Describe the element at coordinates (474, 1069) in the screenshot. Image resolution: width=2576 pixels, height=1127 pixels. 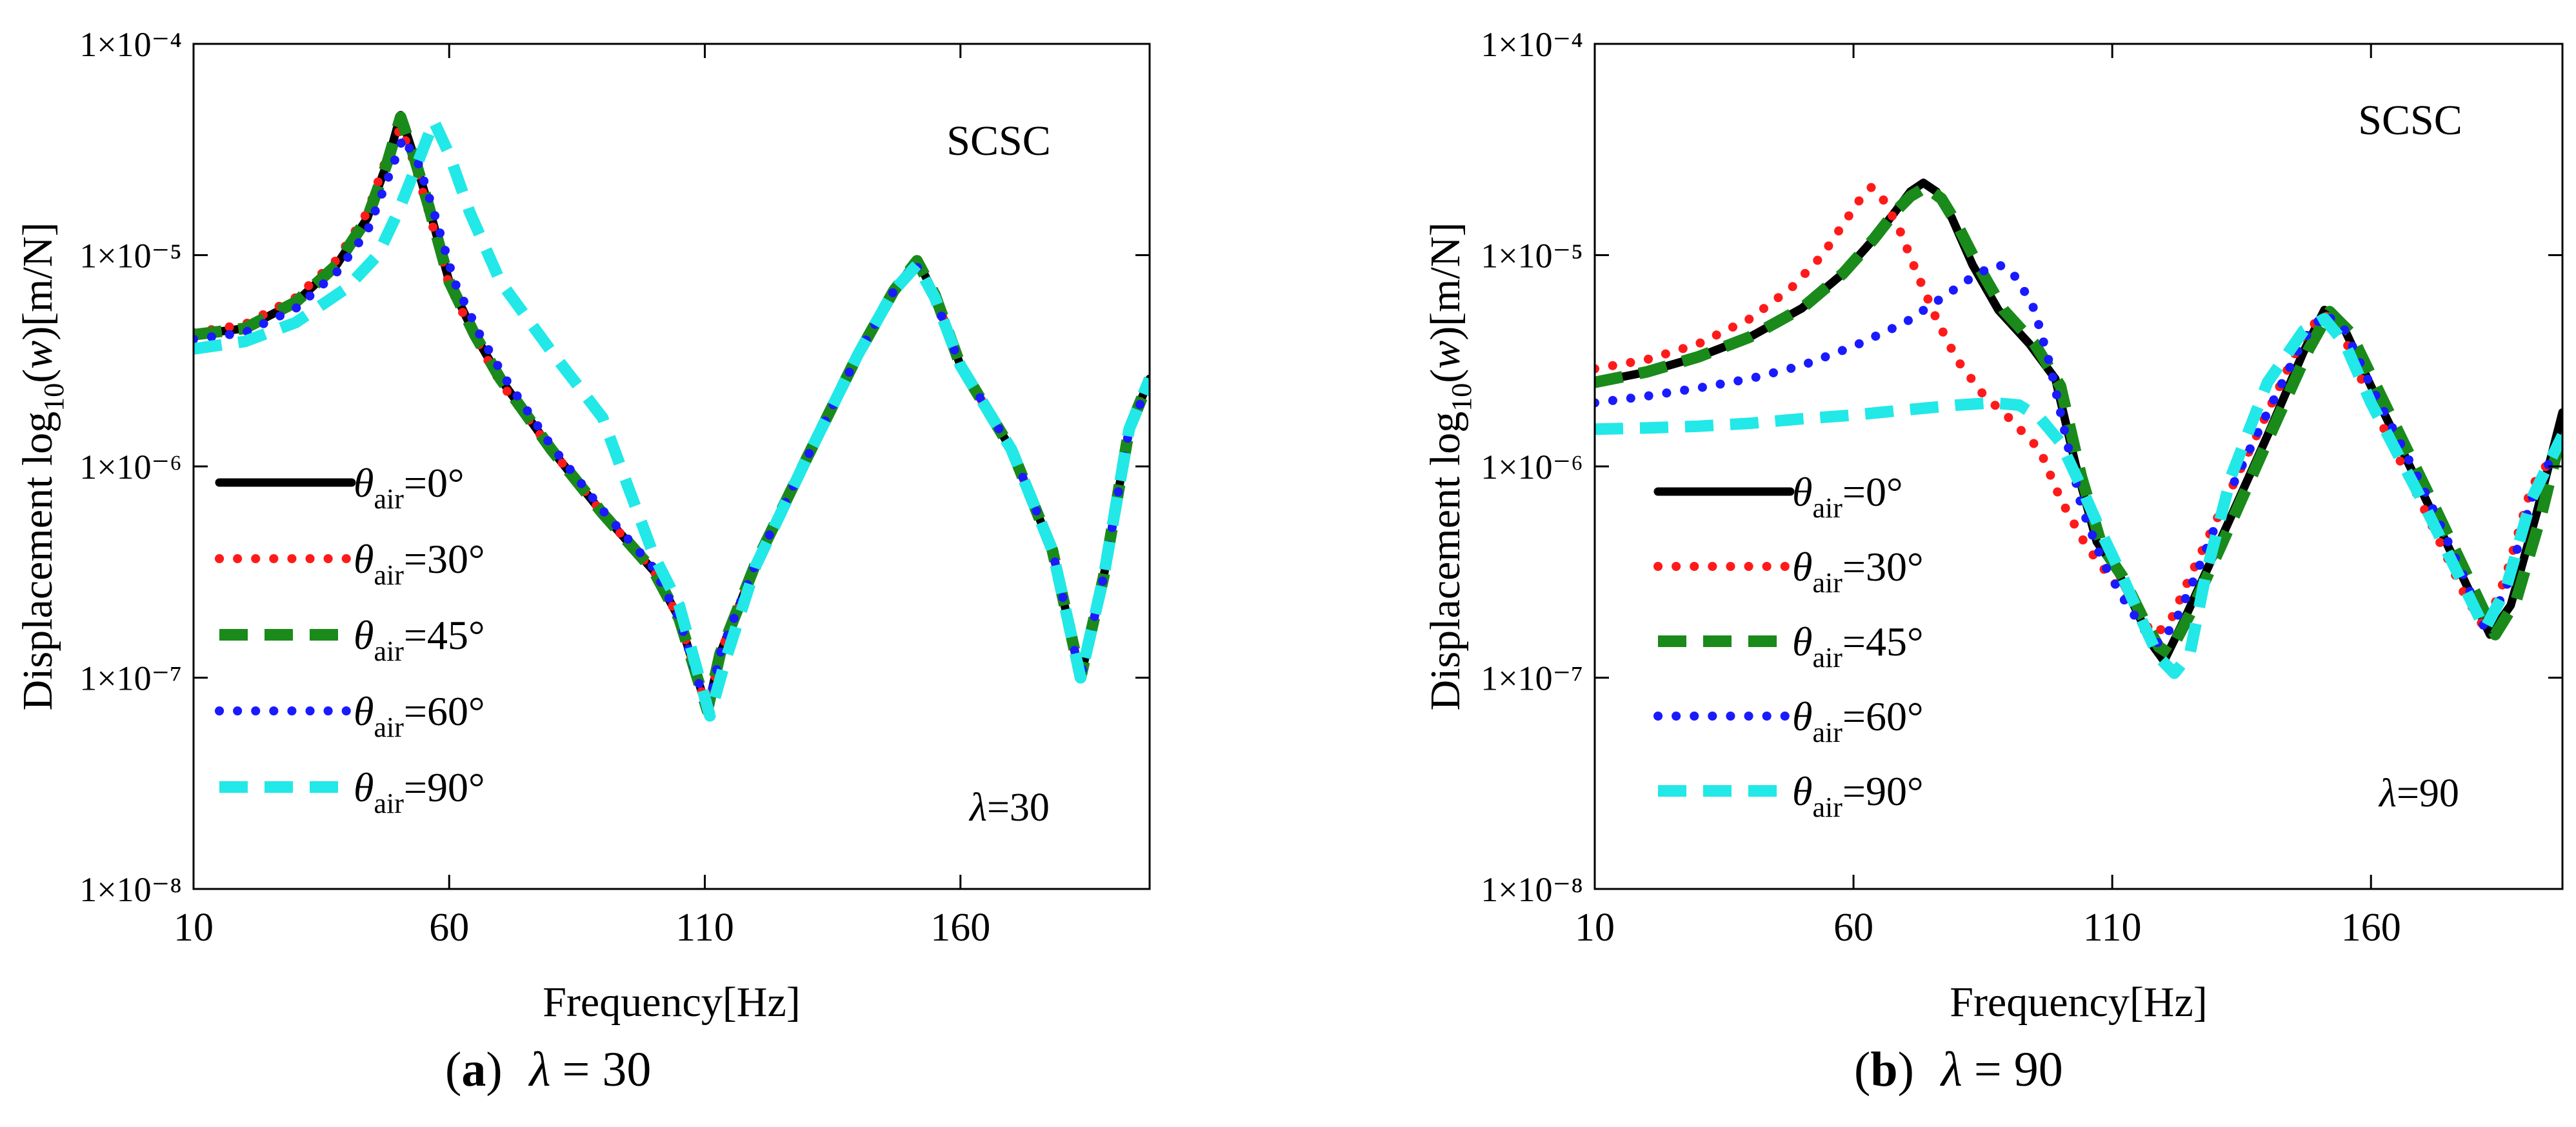
I see `caption-a-label: (a)` at that location.